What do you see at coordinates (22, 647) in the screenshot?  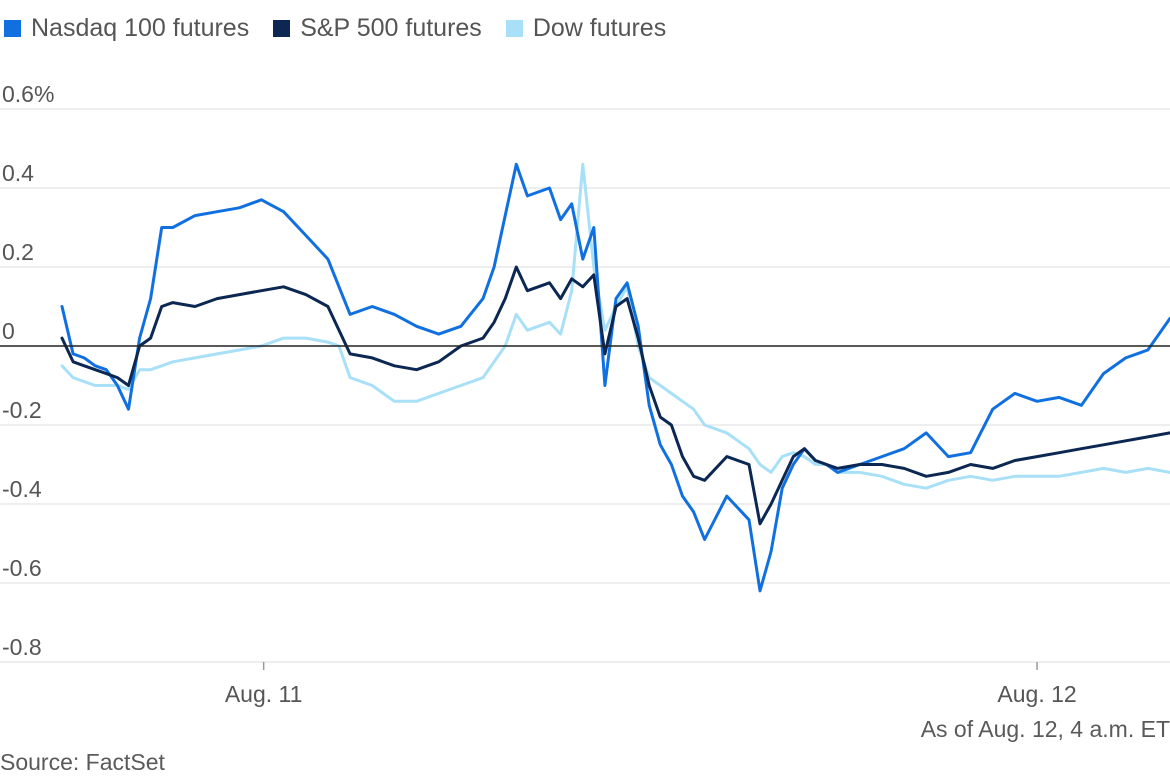 I see `y-tick-label-7: -0.8` at bounding box center [22, 647].